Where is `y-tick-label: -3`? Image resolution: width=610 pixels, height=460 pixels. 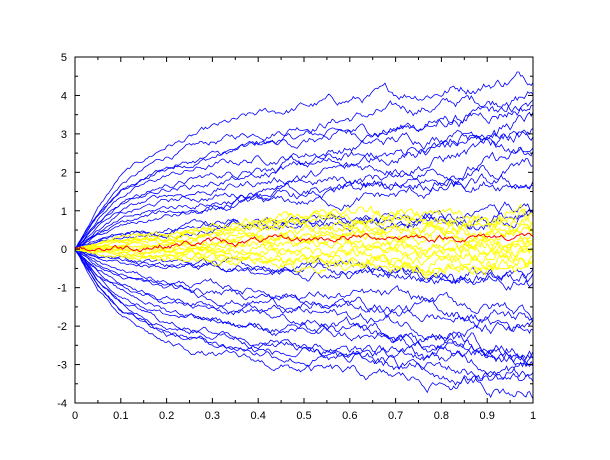 y-tick-label: -3 is located at coordinates (62, 366).